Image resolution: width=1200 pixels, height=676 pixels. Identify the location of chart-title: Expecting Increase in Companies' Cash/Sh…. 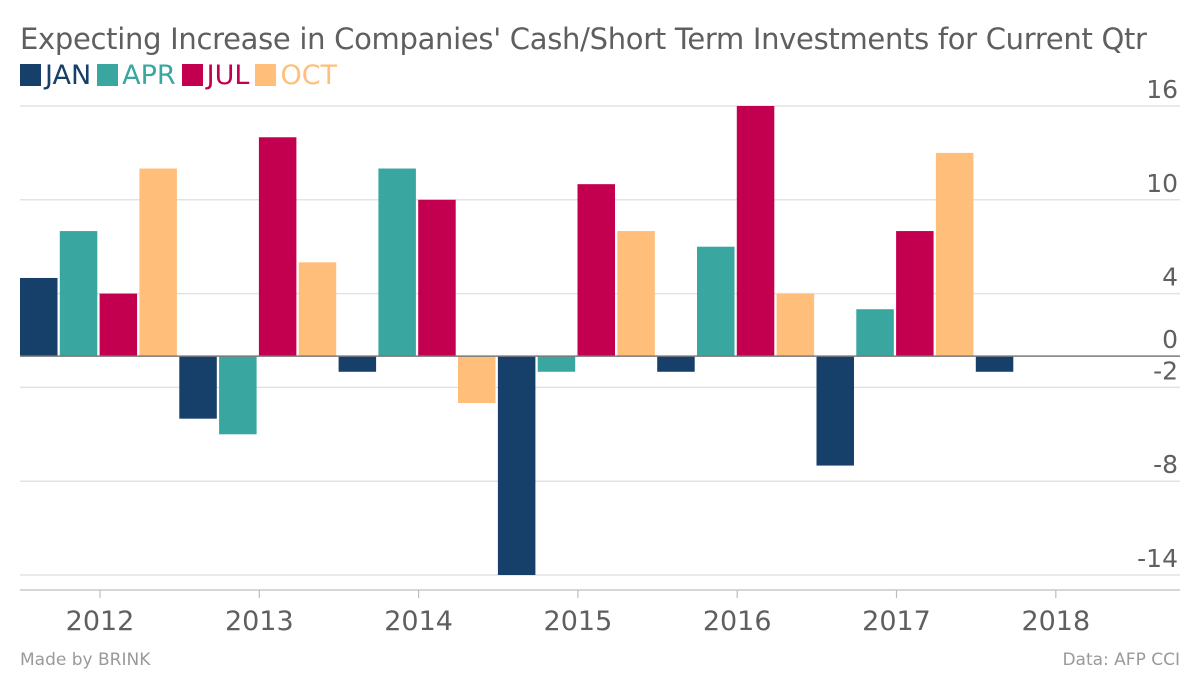
(583, 39).